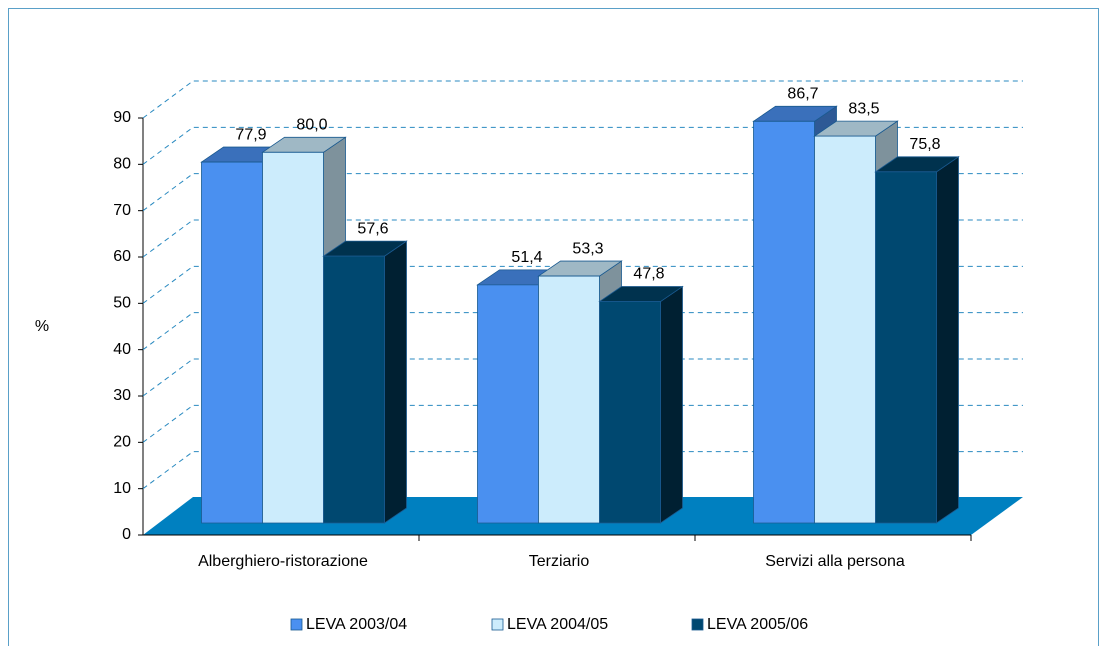  I want to click on y-tick-label: 50, so click(122, 303).